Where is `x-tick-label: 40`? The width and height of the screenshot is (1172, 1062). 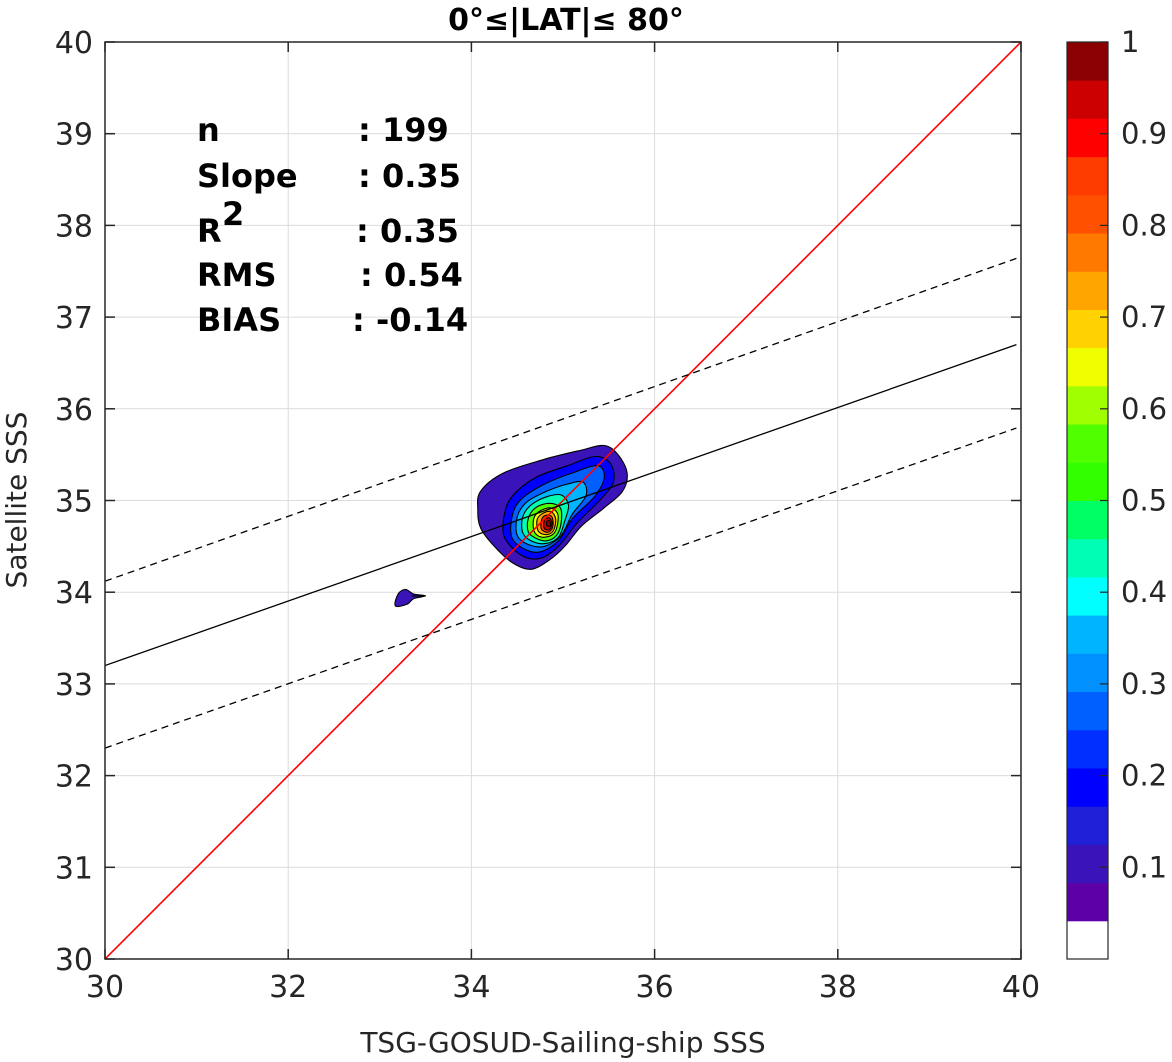
x-tick-label: 40 is located at coordinates (1021, 987).